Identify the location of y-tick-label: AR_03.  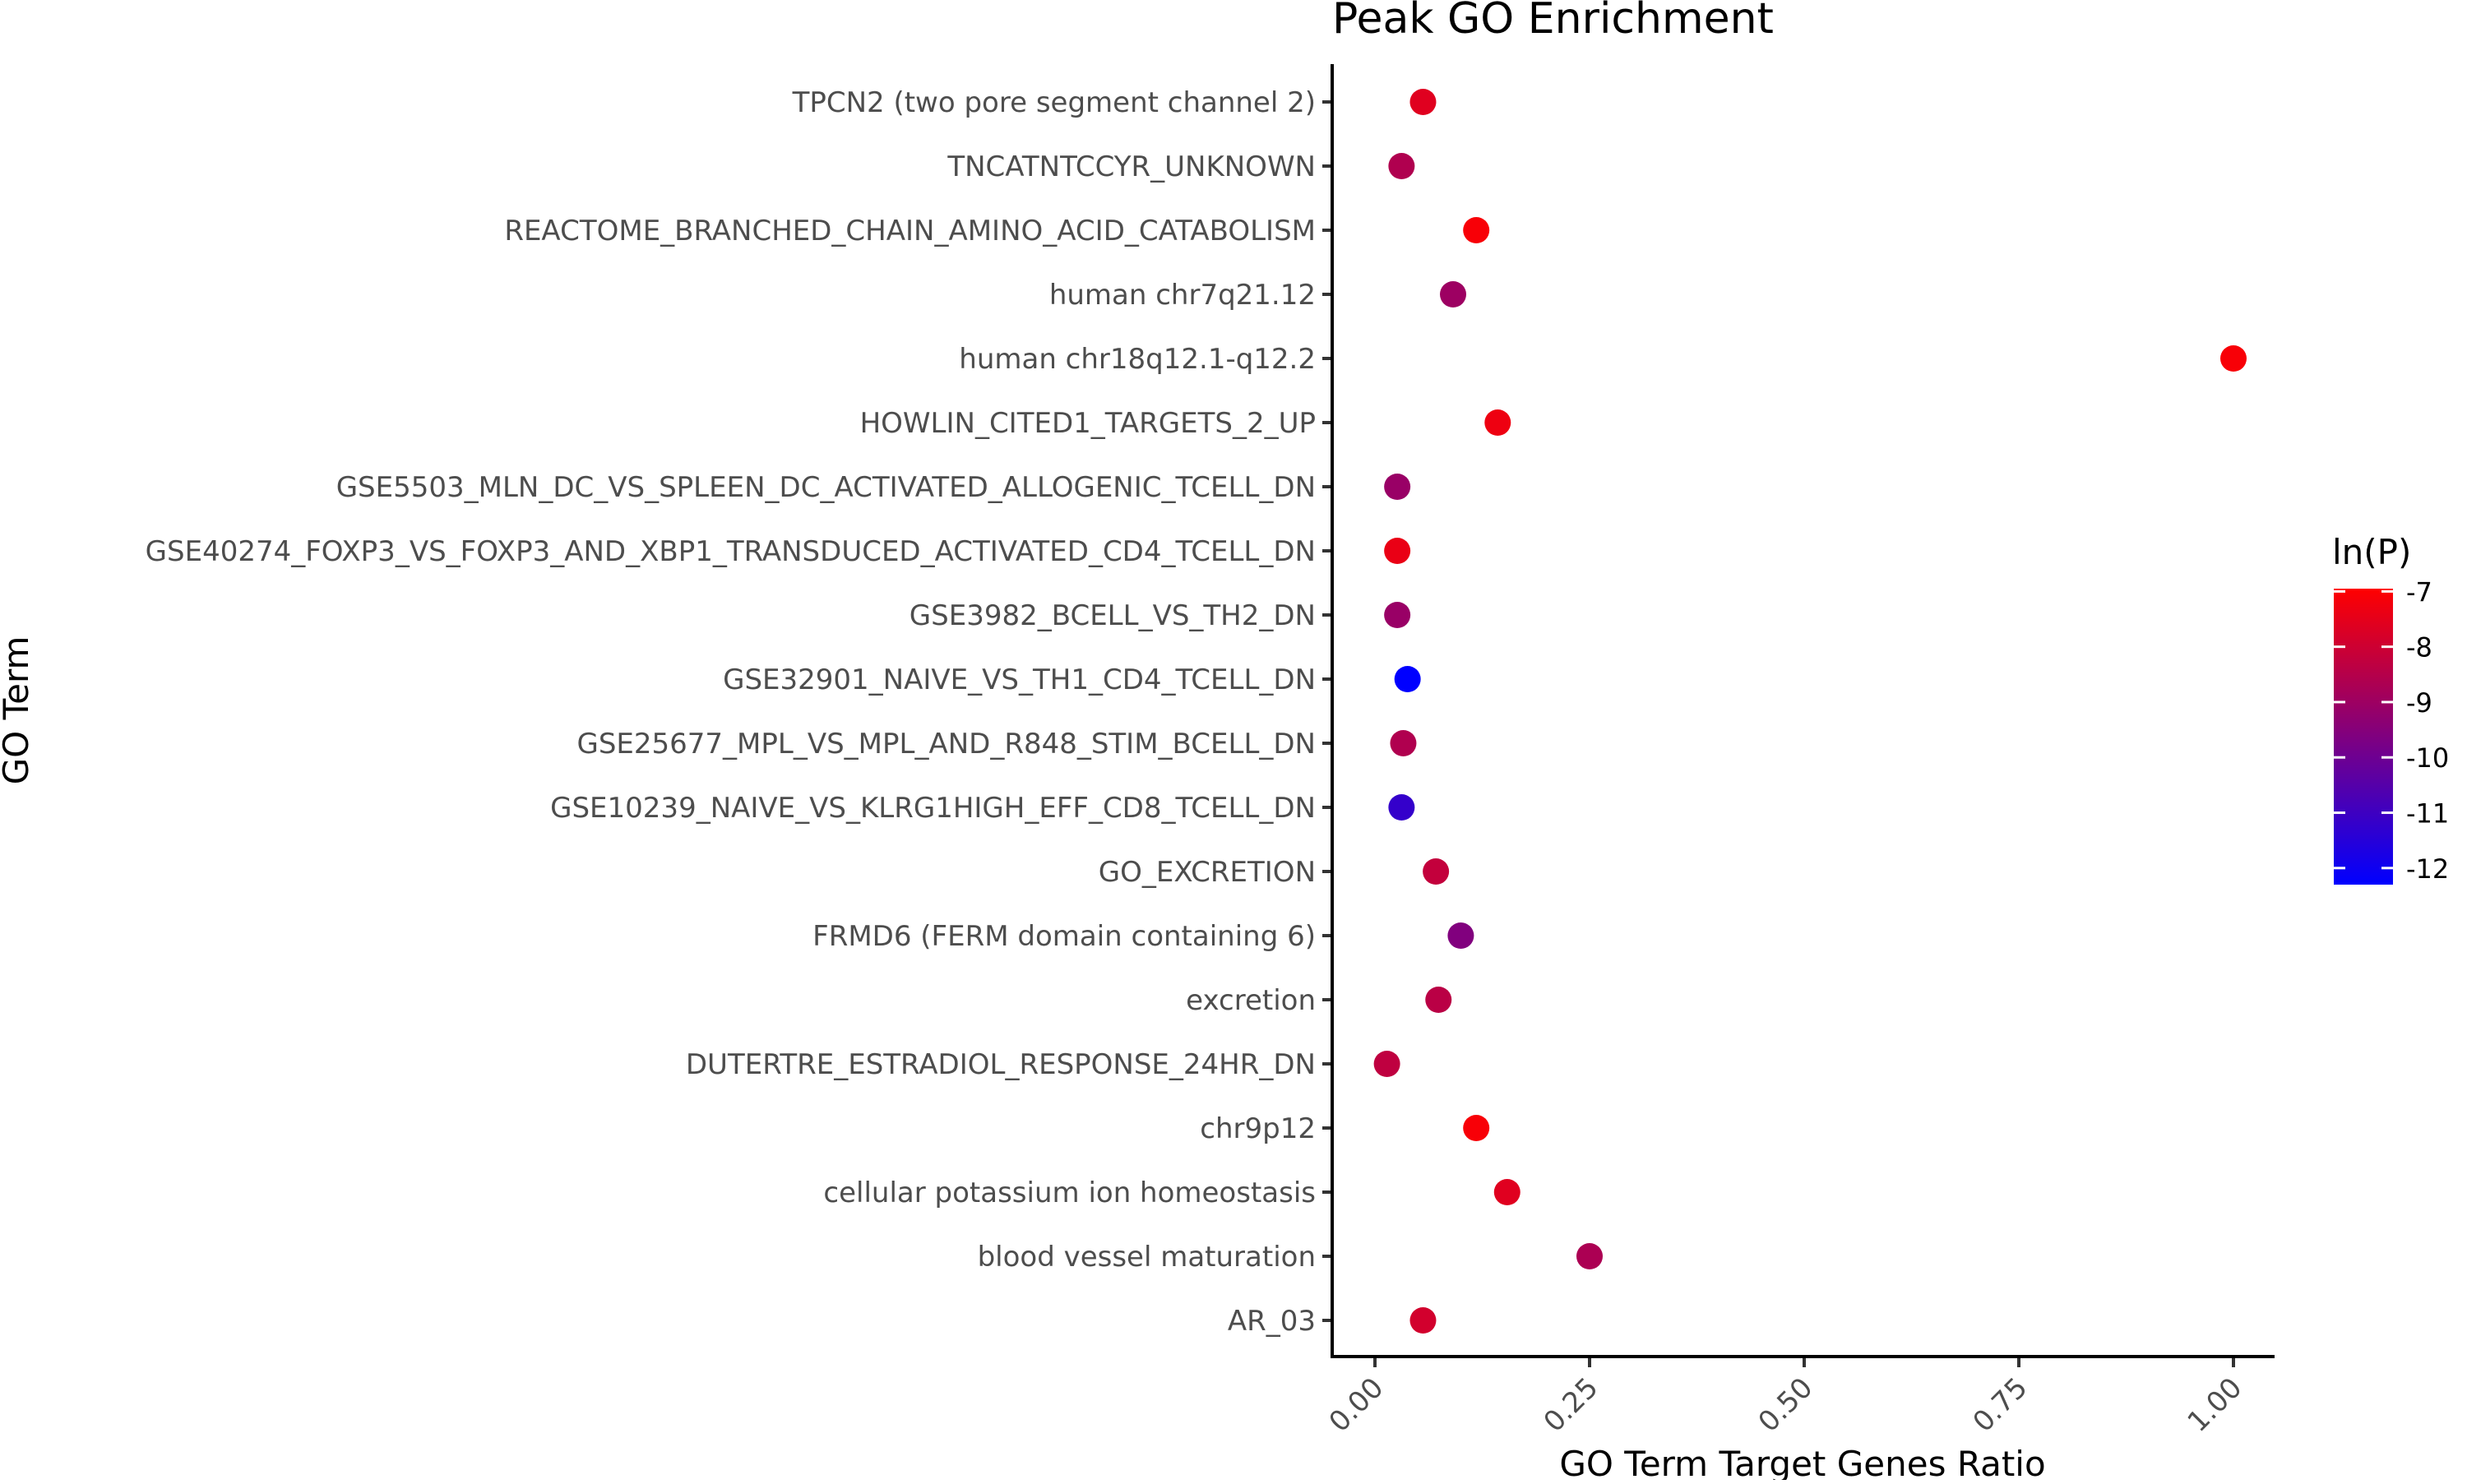
(1272, 1322).